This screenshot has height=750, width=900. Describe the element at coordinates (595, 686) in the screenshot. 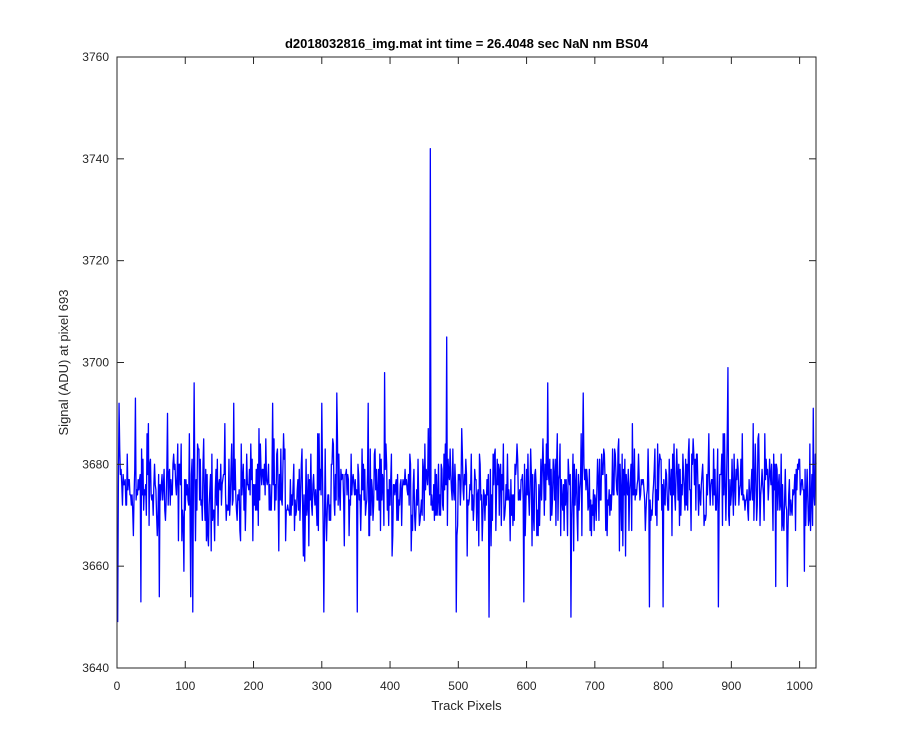

I see `x-tick-label: 700` at that location.